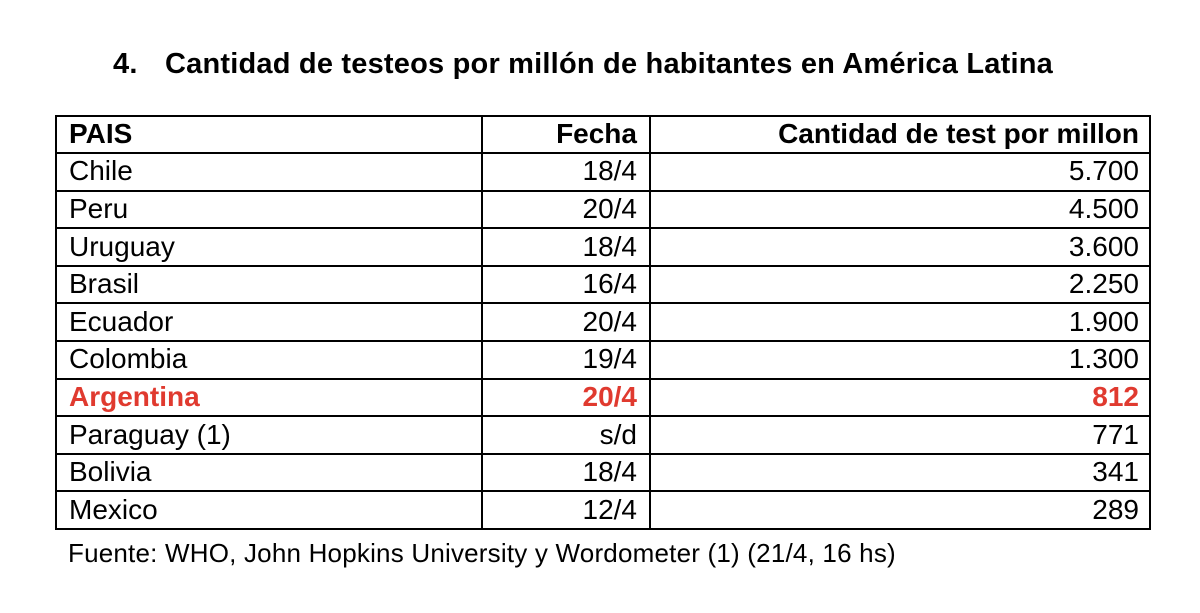  I want to click on cell-cantidad: 1.900, so click(900, 322).